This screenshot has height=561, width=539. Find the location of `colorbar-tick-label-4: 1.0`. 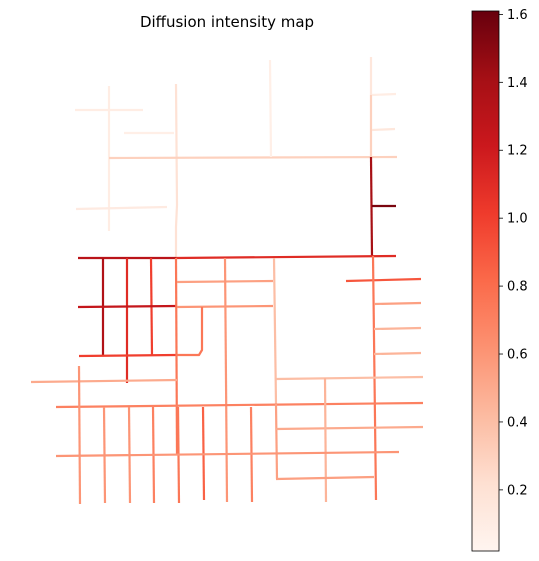

colorbar-tick-label-4: 1.0 is located at coordinates (517, 219).